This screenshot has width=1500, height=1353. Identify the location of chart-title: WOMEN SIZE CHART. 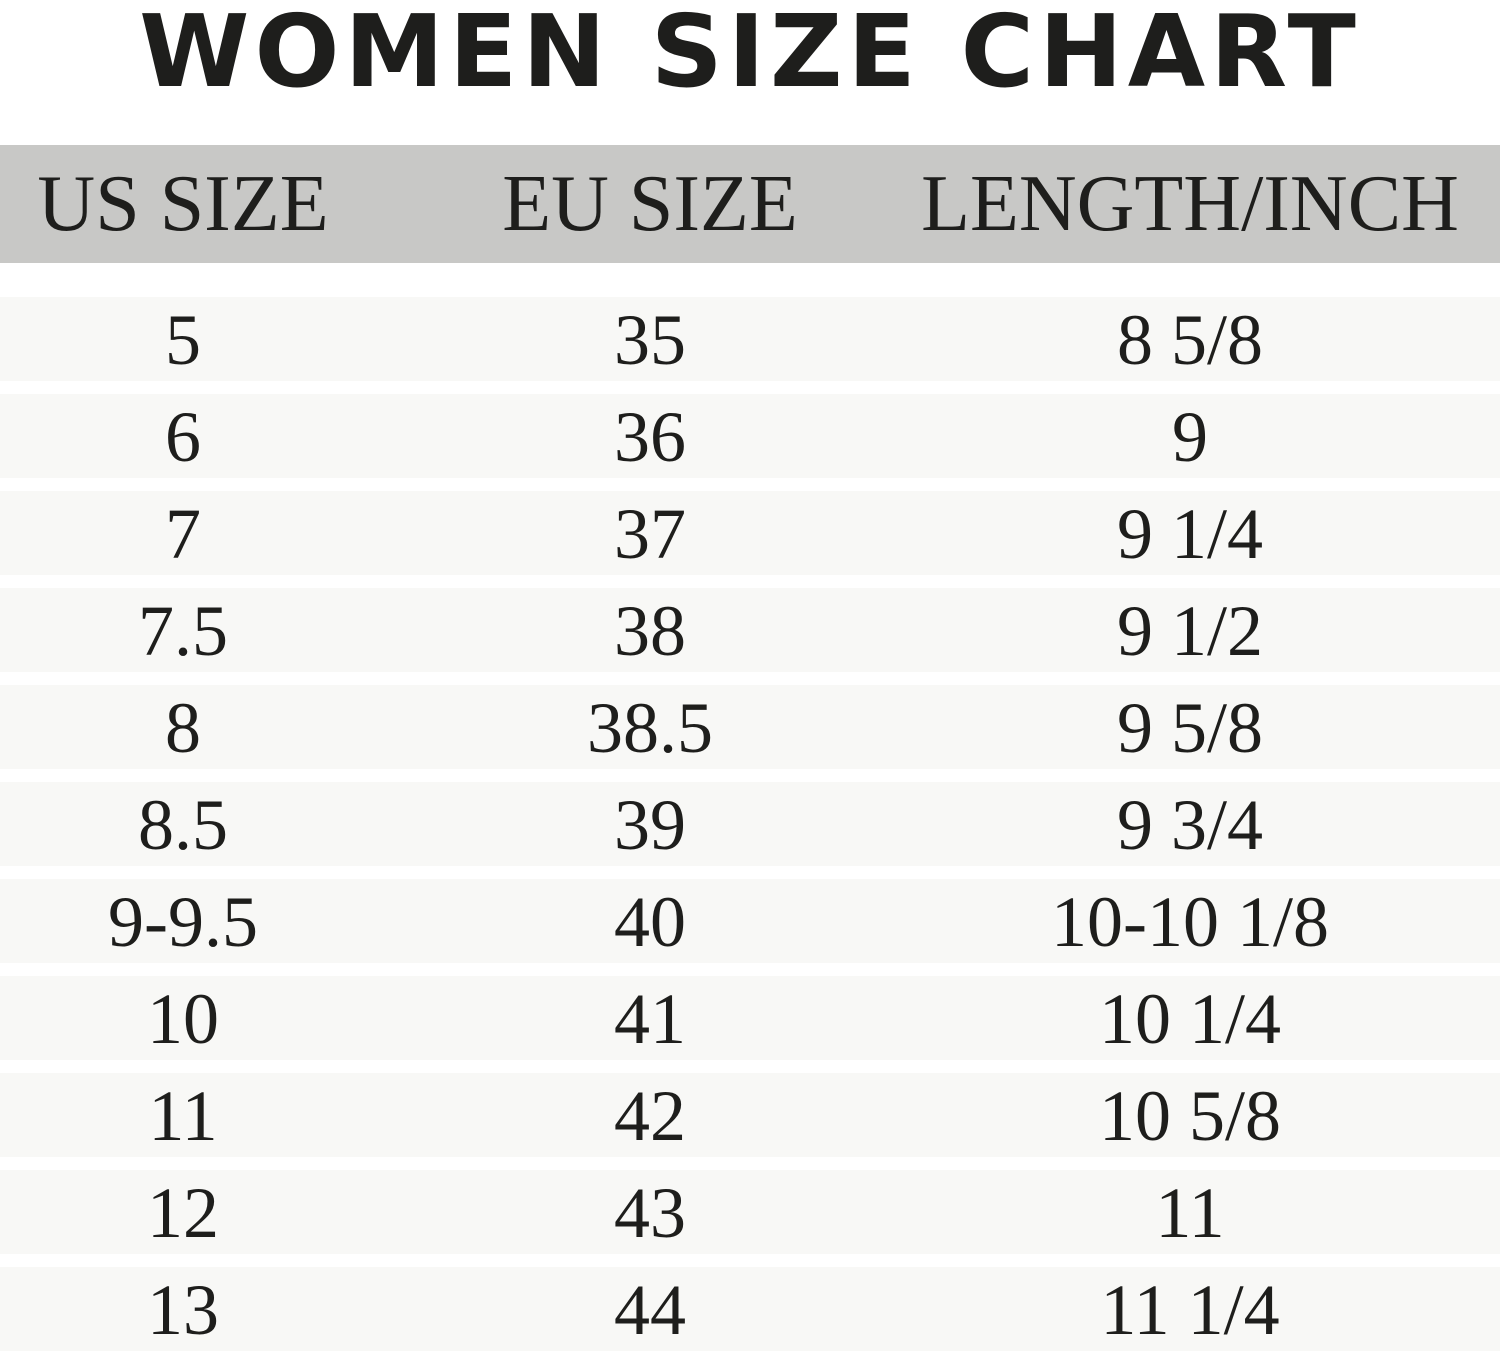
(750, 55).